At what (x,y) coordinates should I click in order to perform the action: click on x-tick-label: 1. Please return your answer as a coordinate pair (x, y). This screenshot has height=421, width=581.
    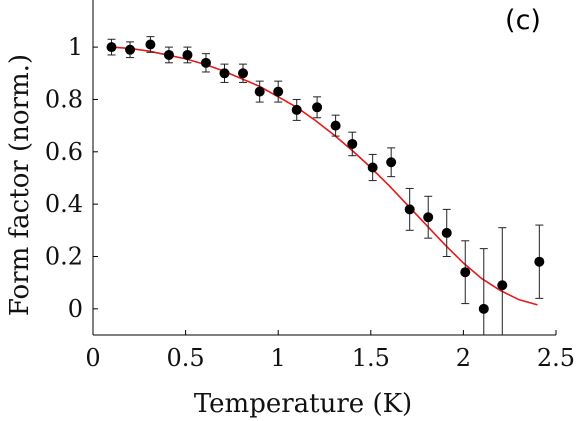
    Looking at the image, I should click on (278, 358).